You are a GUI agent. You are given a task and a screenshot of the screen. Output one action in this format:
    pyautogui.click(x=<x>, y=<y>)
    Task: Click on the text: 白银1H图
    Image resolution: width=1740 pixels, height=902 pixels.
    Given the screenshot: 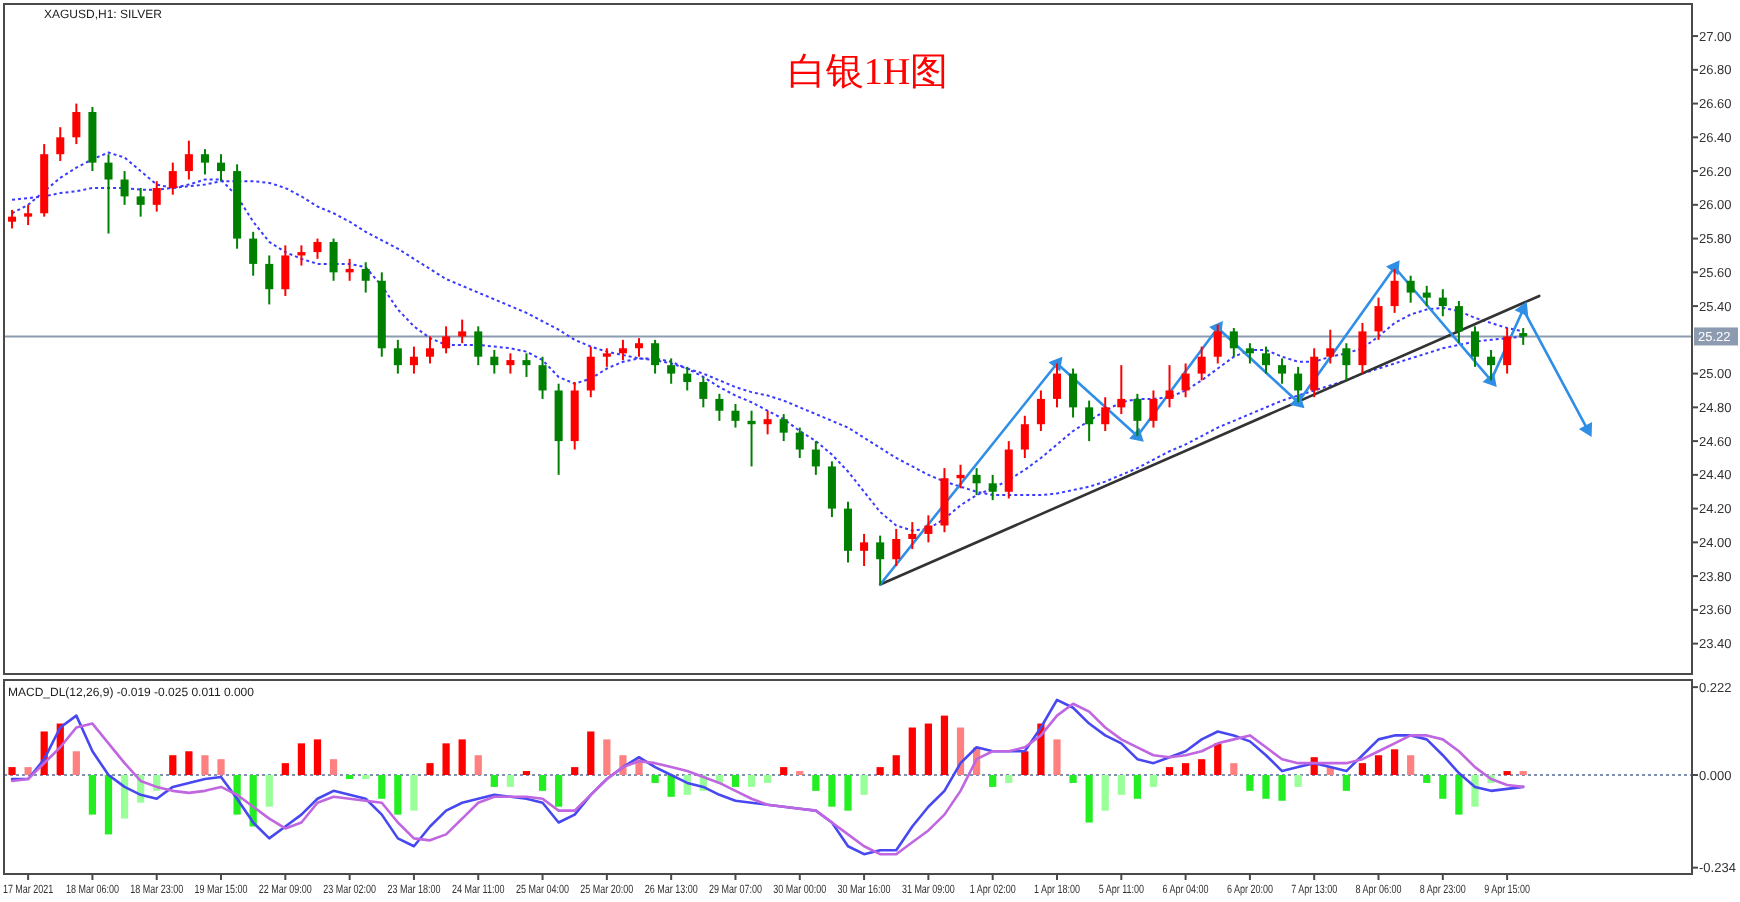 What is the action you would take?
    pyautogui.click(x=868, y=73)
    